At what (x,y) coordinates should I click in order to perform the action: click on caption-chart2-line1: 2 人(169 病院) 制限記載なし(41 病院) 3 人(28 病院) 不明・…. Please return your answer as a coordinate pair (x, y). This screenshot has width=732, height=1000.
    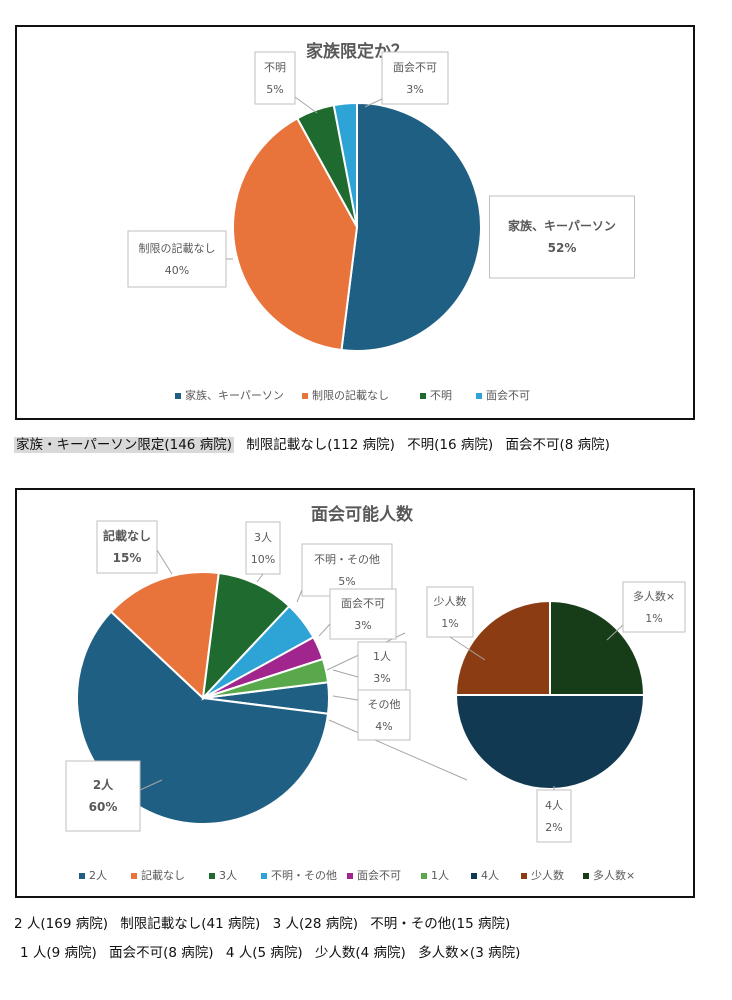
    Looking at the image, I should click on (266, 922).